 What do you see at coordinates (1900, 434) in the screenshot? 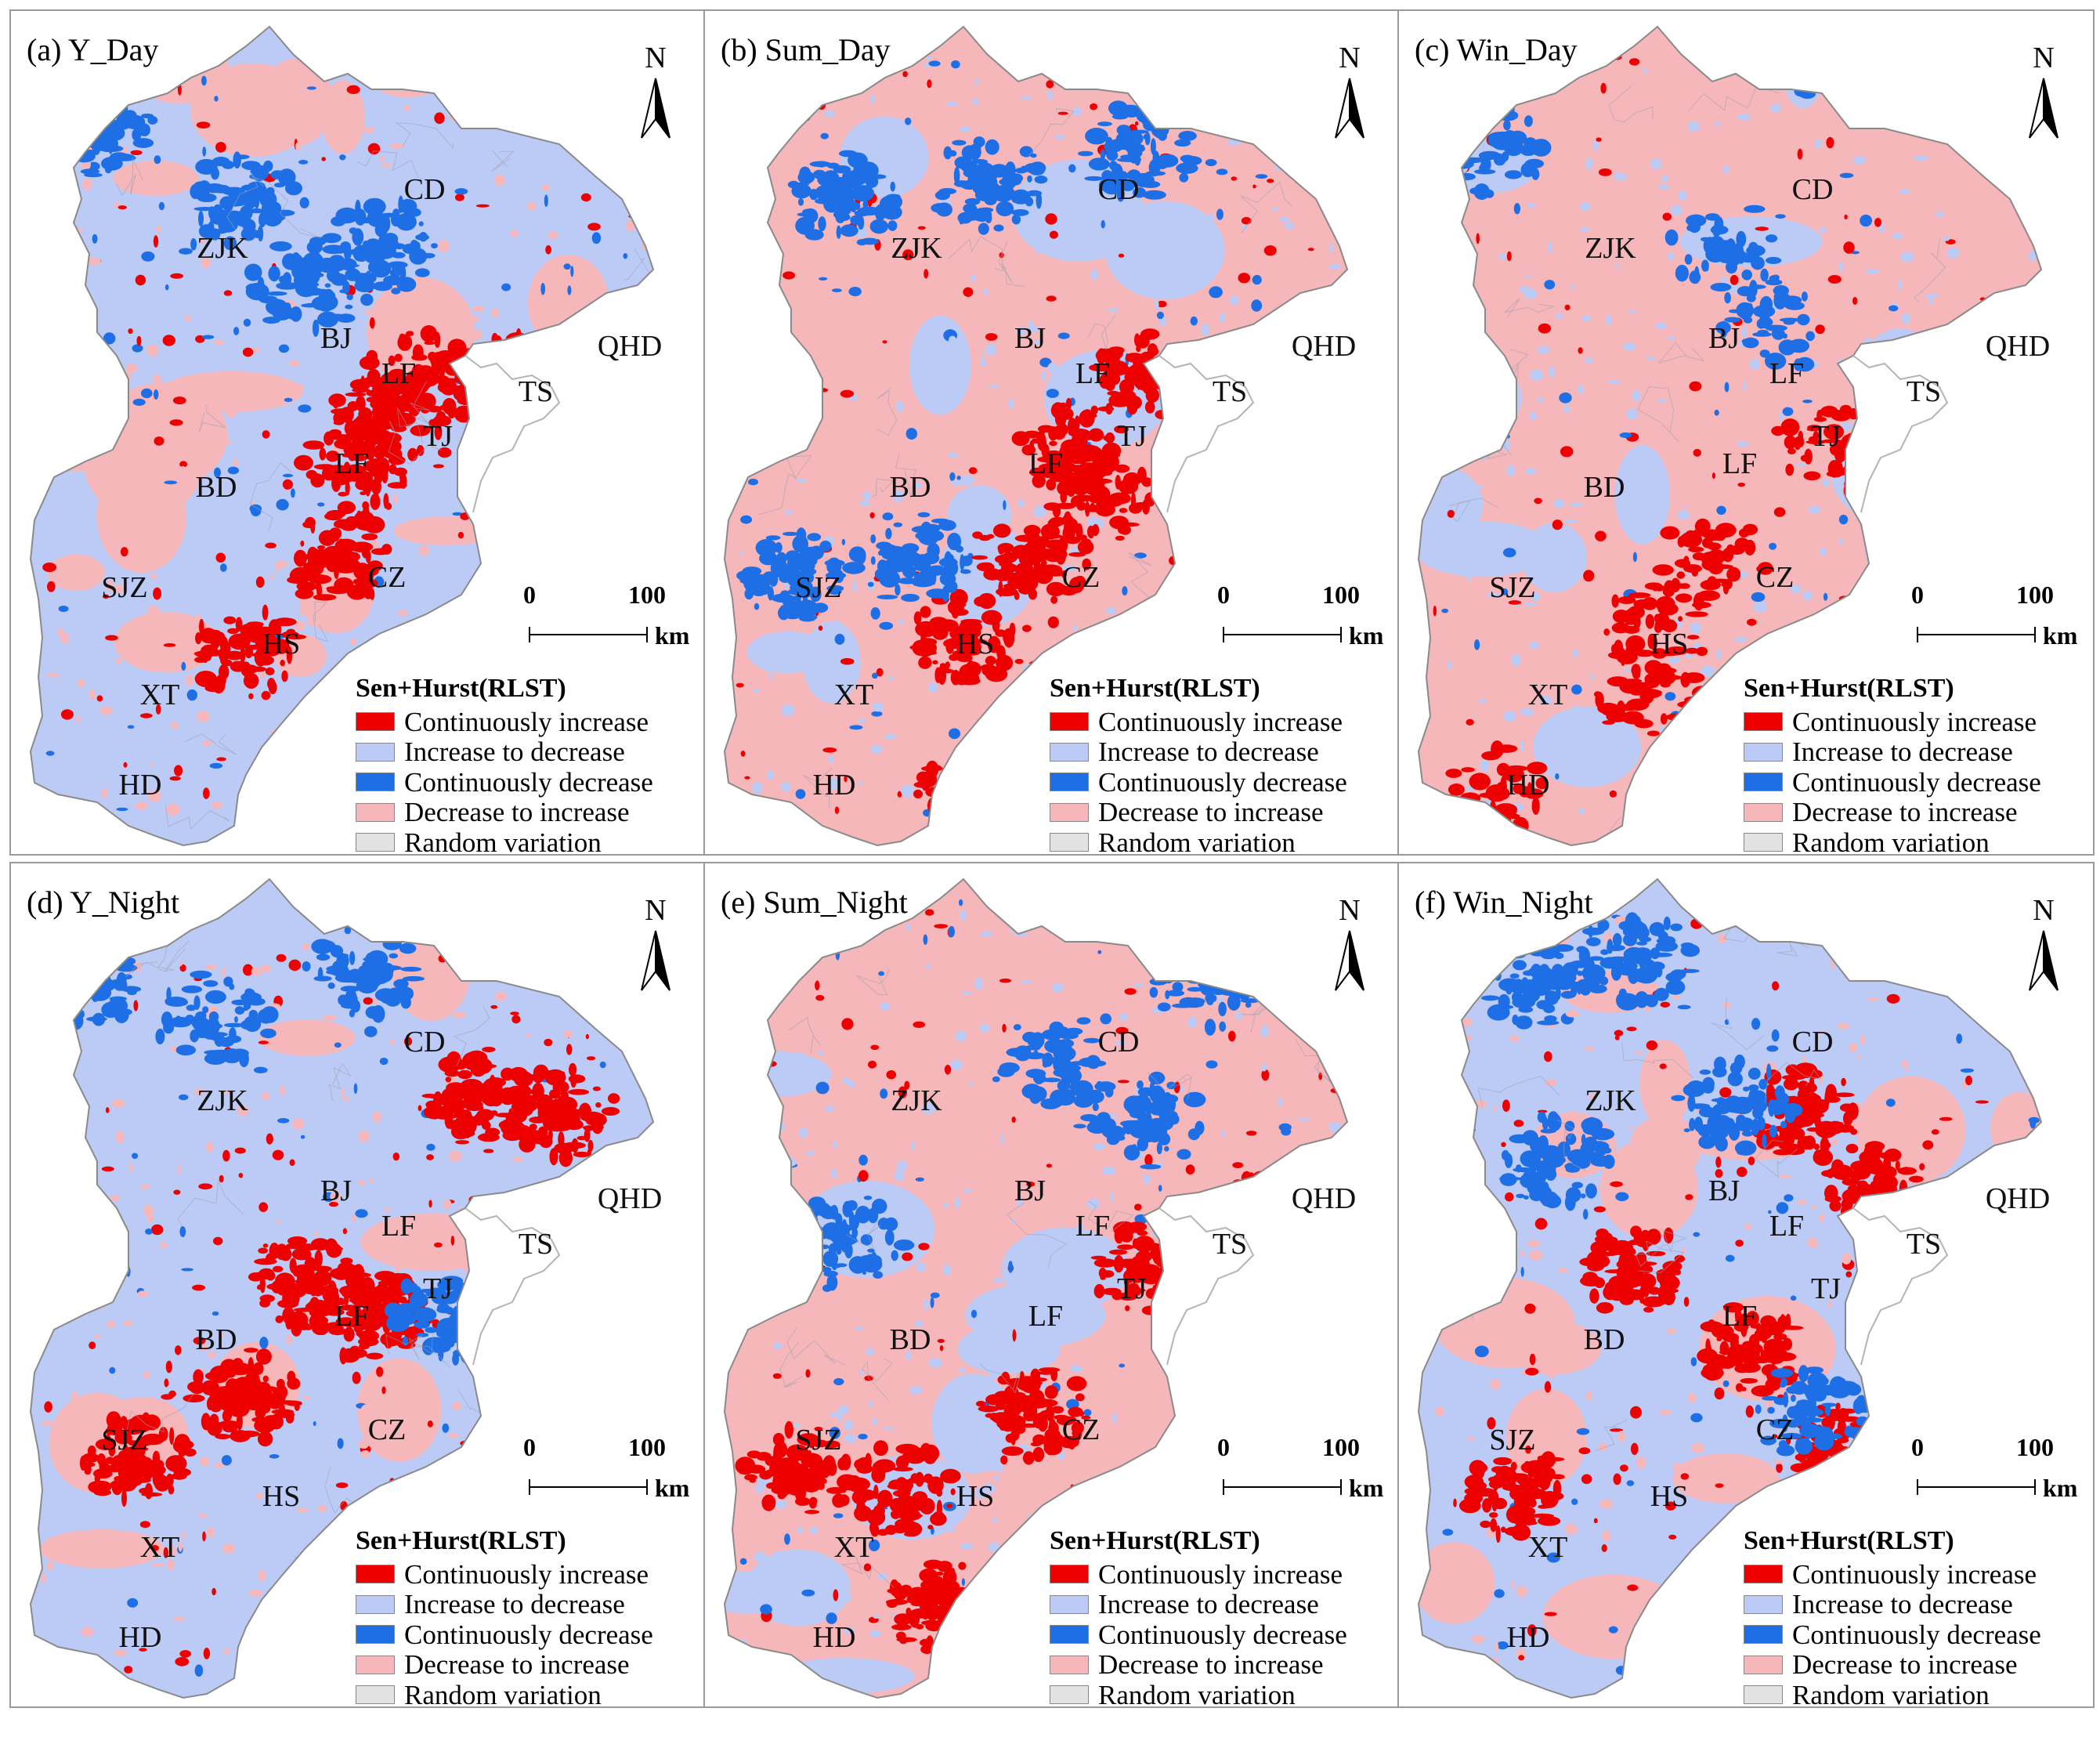
I see `coastline` at bounding box center [1900, 434].